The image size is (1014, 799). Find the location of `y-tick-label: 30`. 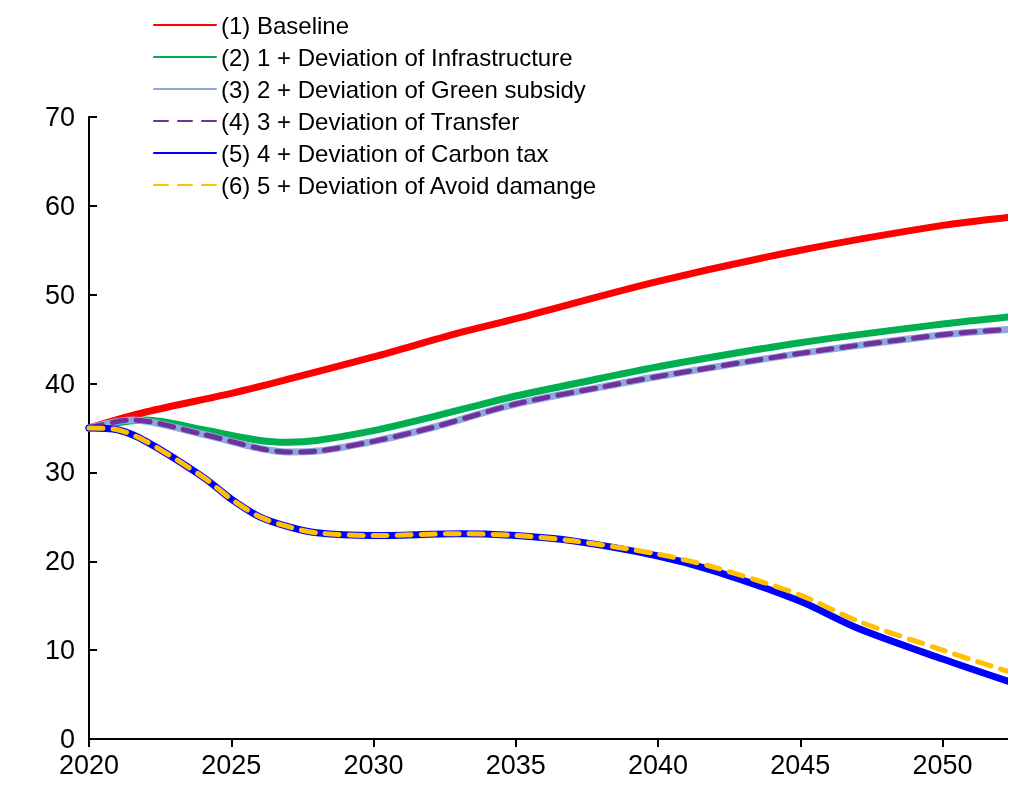

y-tick-label: 30 is located at coordinates (59, 472).